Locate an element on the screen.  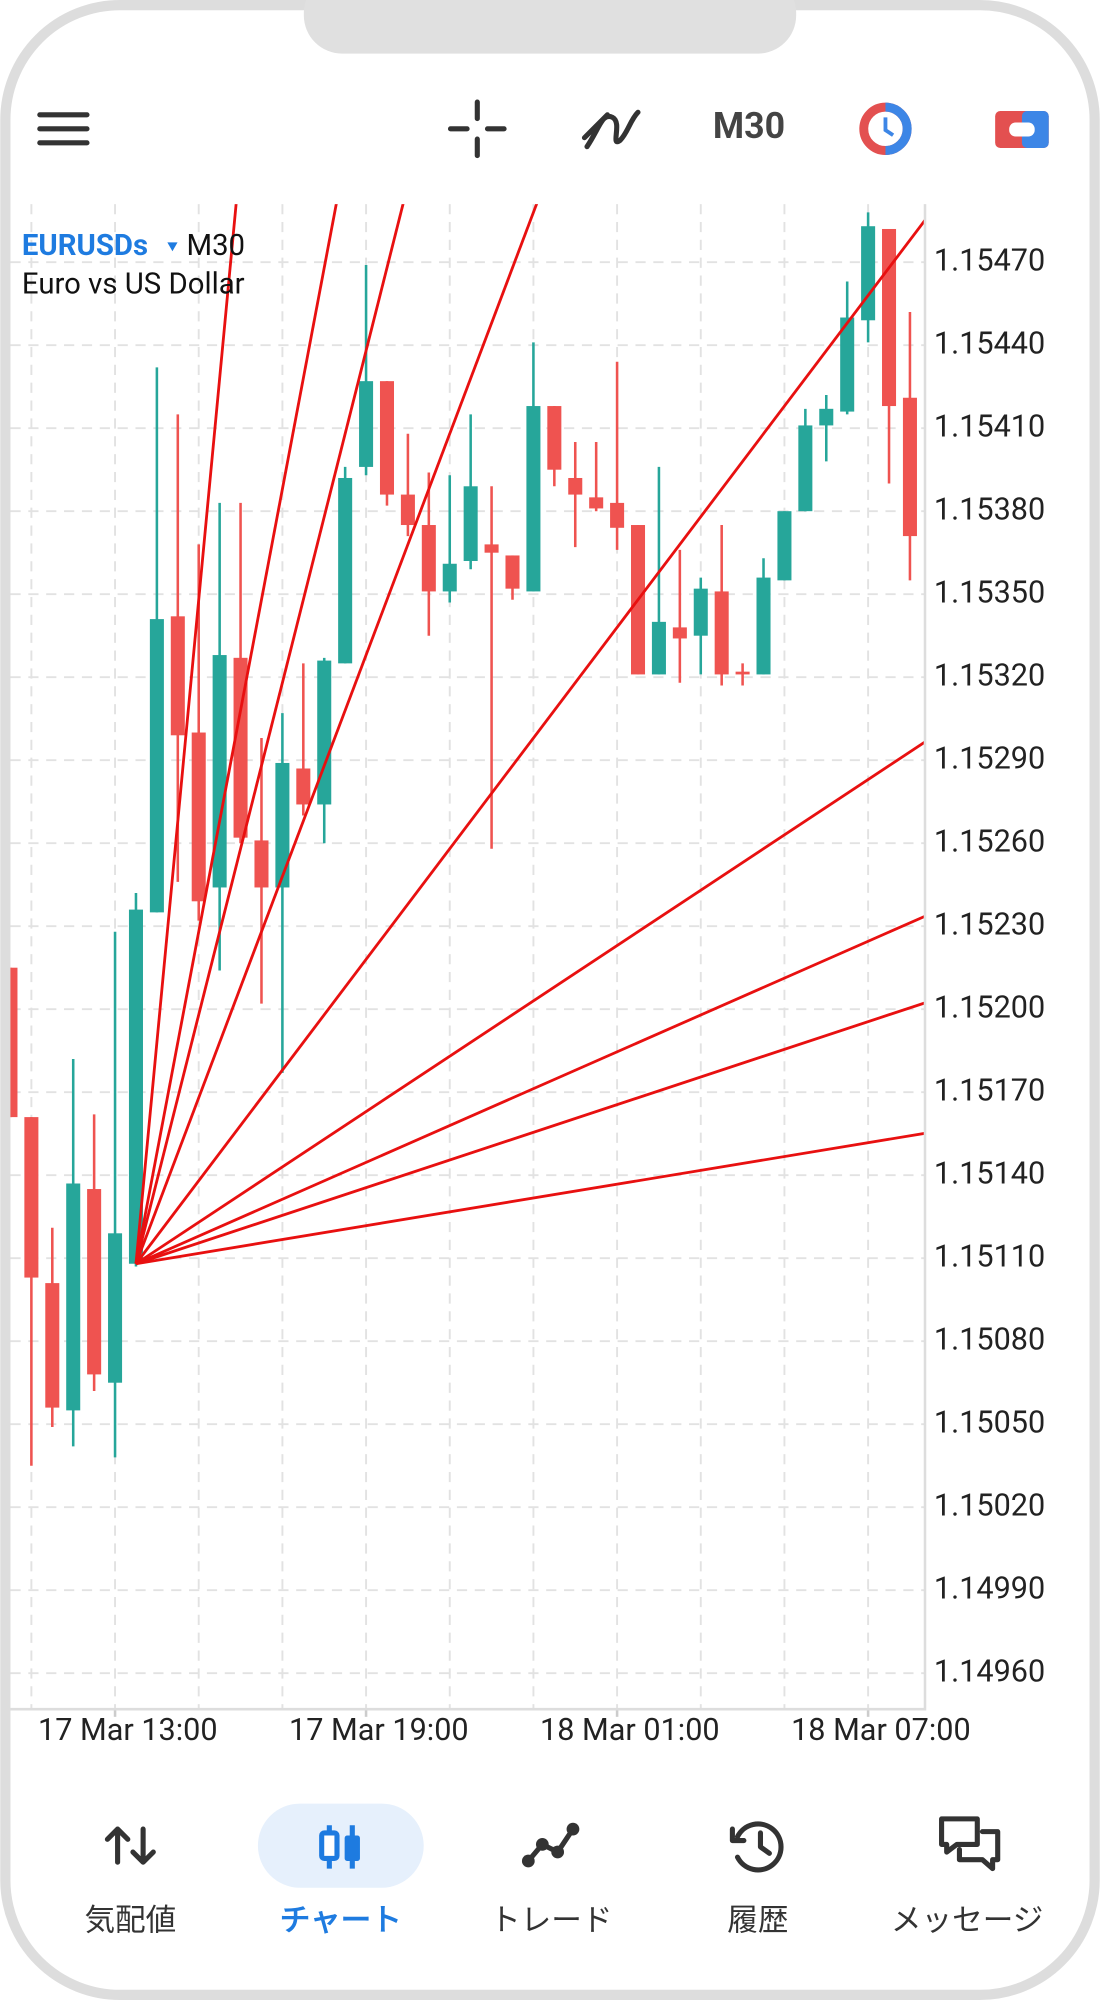
y-tick-label: 1.15380 is located at coordinates (989, 509).